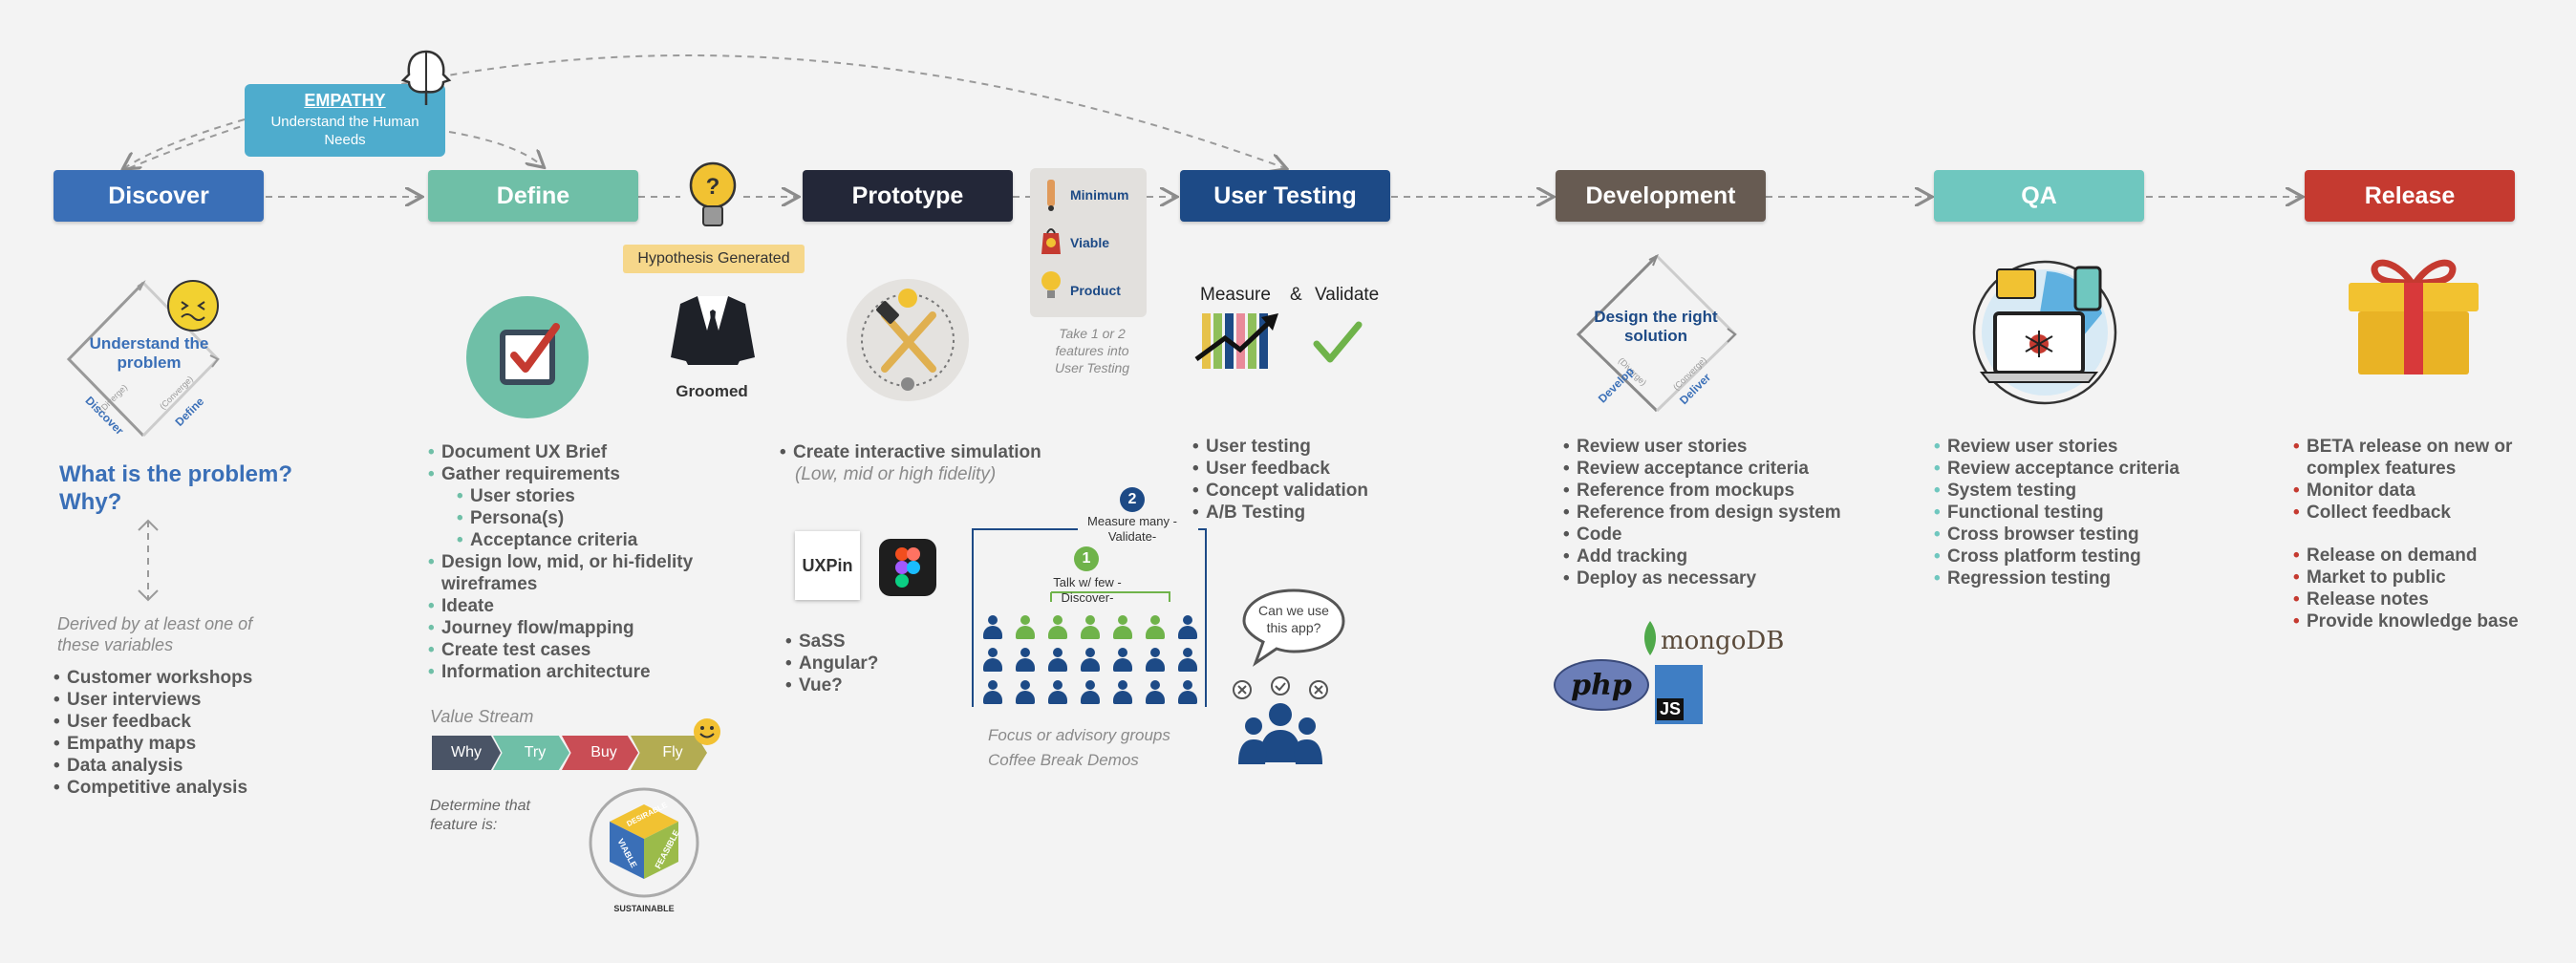  I want to click on talk-few-label: Talk w/ few -Discover-, so click(1087, 590).